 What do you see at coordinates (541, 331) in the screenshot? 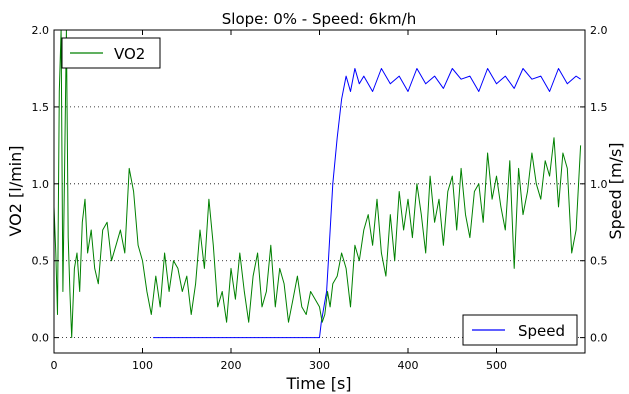
I see `legend-speed-label: Speed` at bounding box center [541, 331].